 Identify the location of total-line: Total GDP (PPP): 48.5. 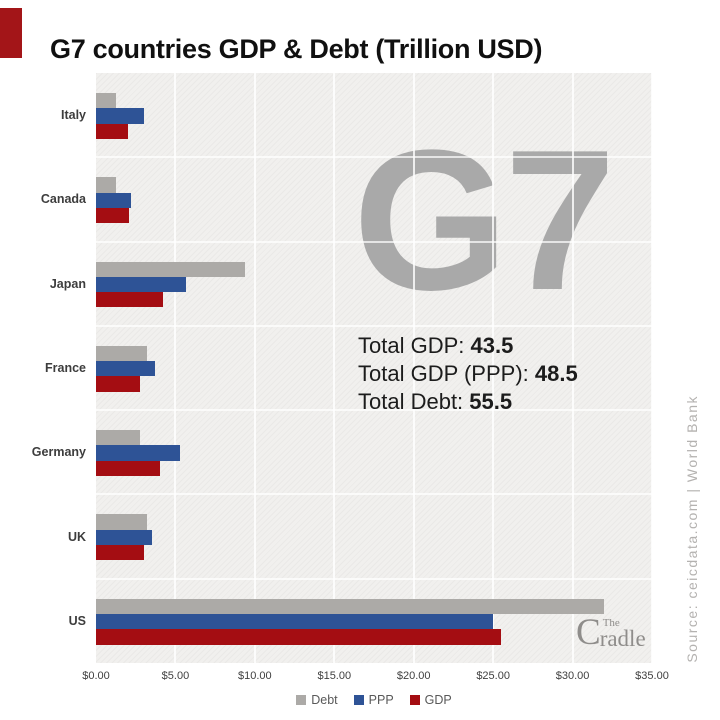
(468, 374).